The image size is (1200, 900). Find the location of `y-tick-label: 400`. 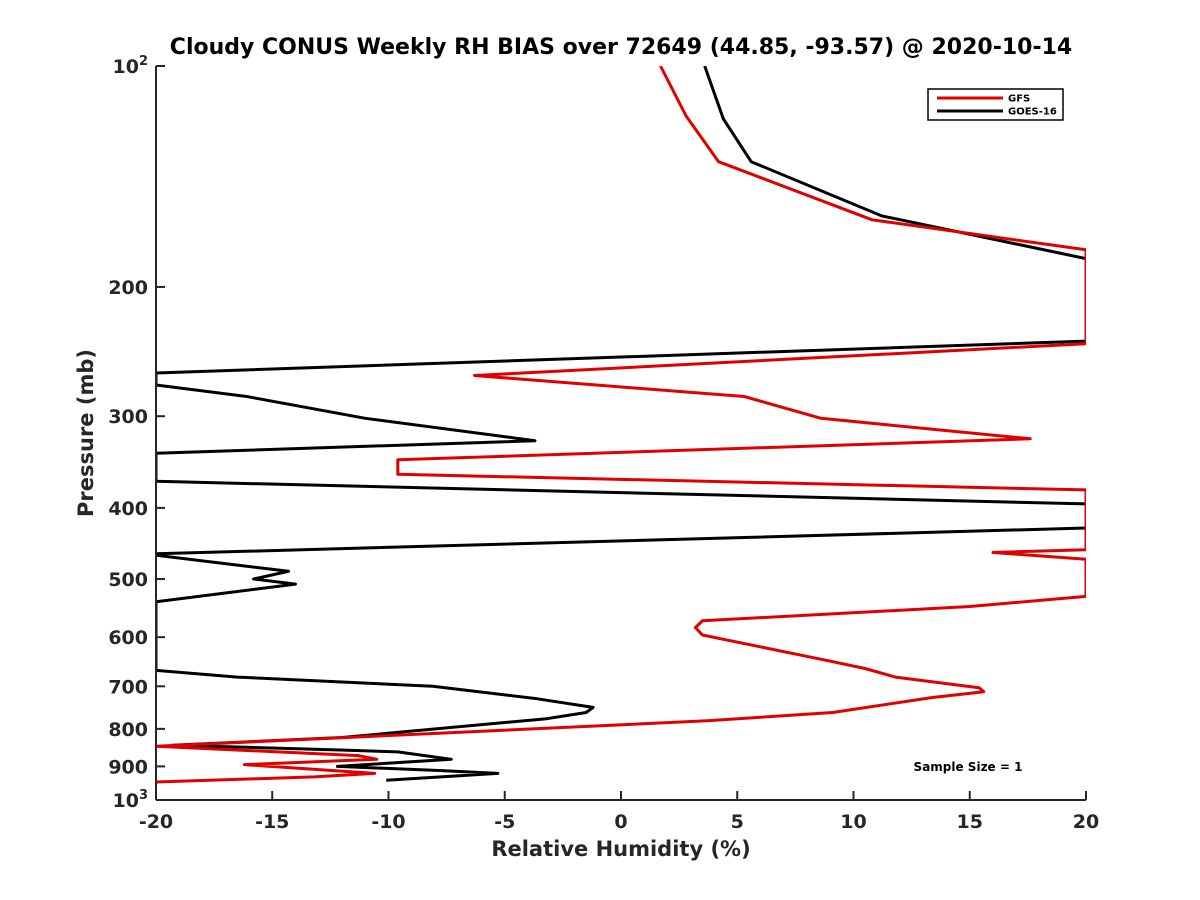

y-tick-label: 400 is located at coordinates (128, 509).